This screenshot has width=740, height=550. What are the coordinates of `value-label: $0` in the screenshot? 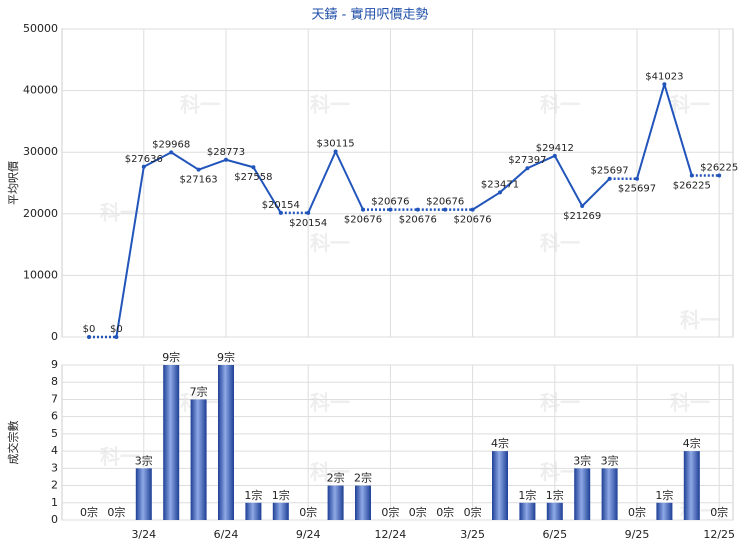 It's located at (116, 329).